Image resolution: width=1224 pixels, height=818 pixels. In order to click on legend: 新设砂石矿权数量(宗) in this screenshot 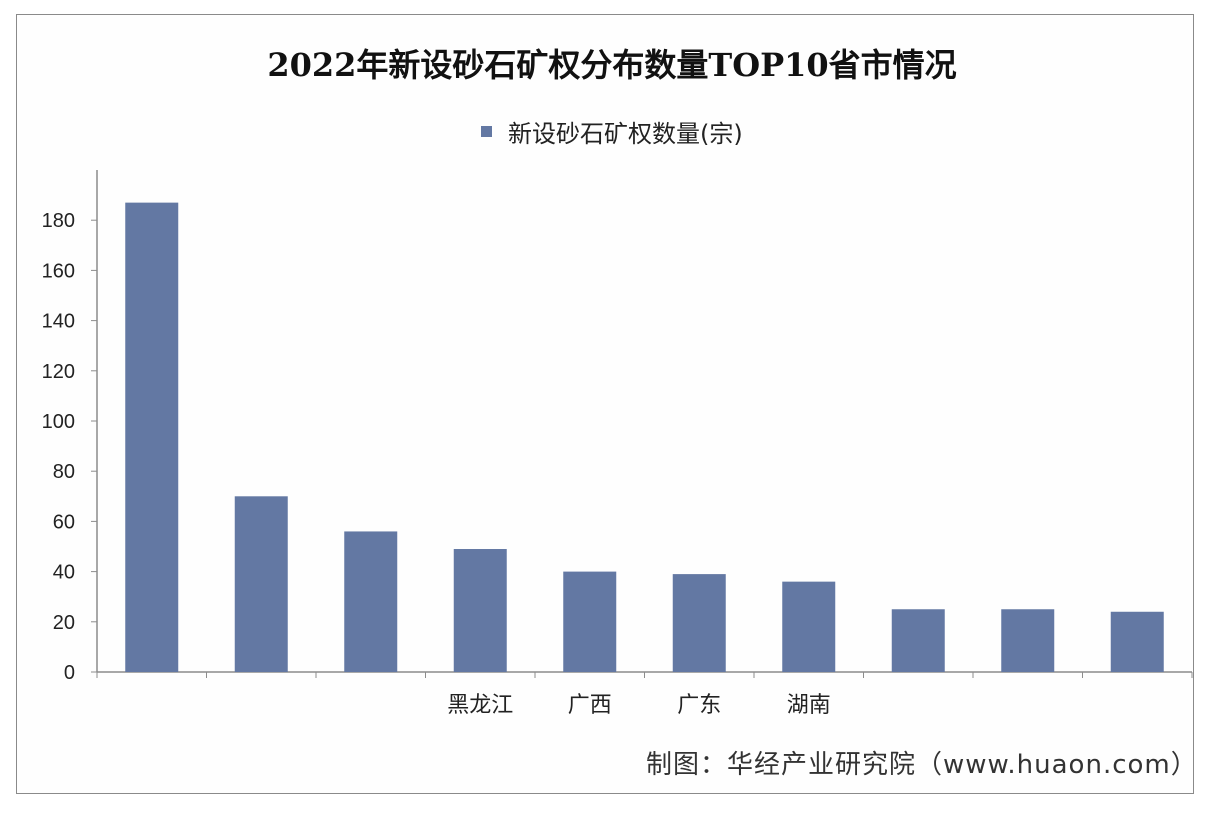, I will do `click(612, 131)`.